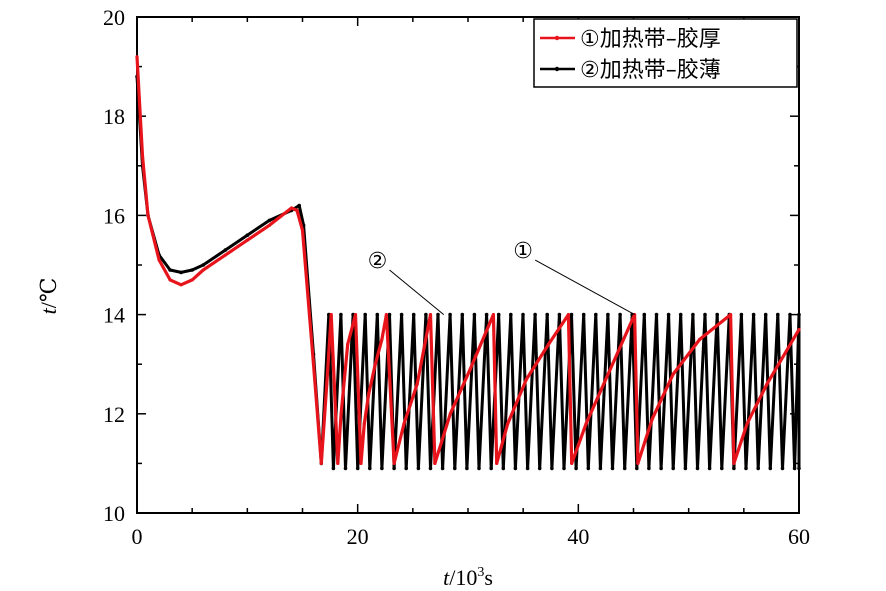  I want to click on x-tick-label: 40, so click(578, 536).